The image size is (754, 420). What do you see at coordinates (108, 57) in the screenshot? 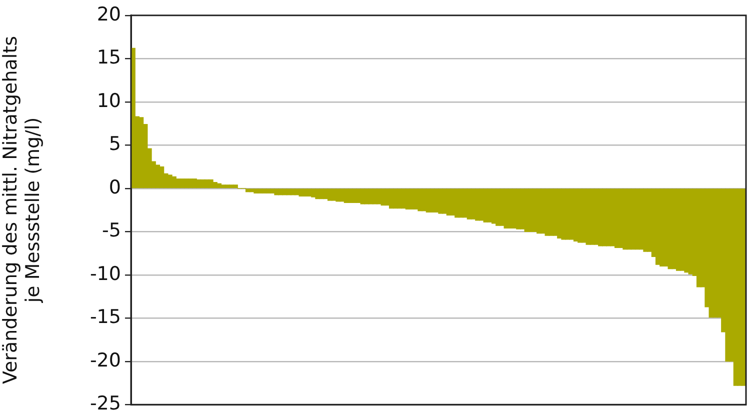
I see `y-tick-label: 15` at bounding box center [108, 57].